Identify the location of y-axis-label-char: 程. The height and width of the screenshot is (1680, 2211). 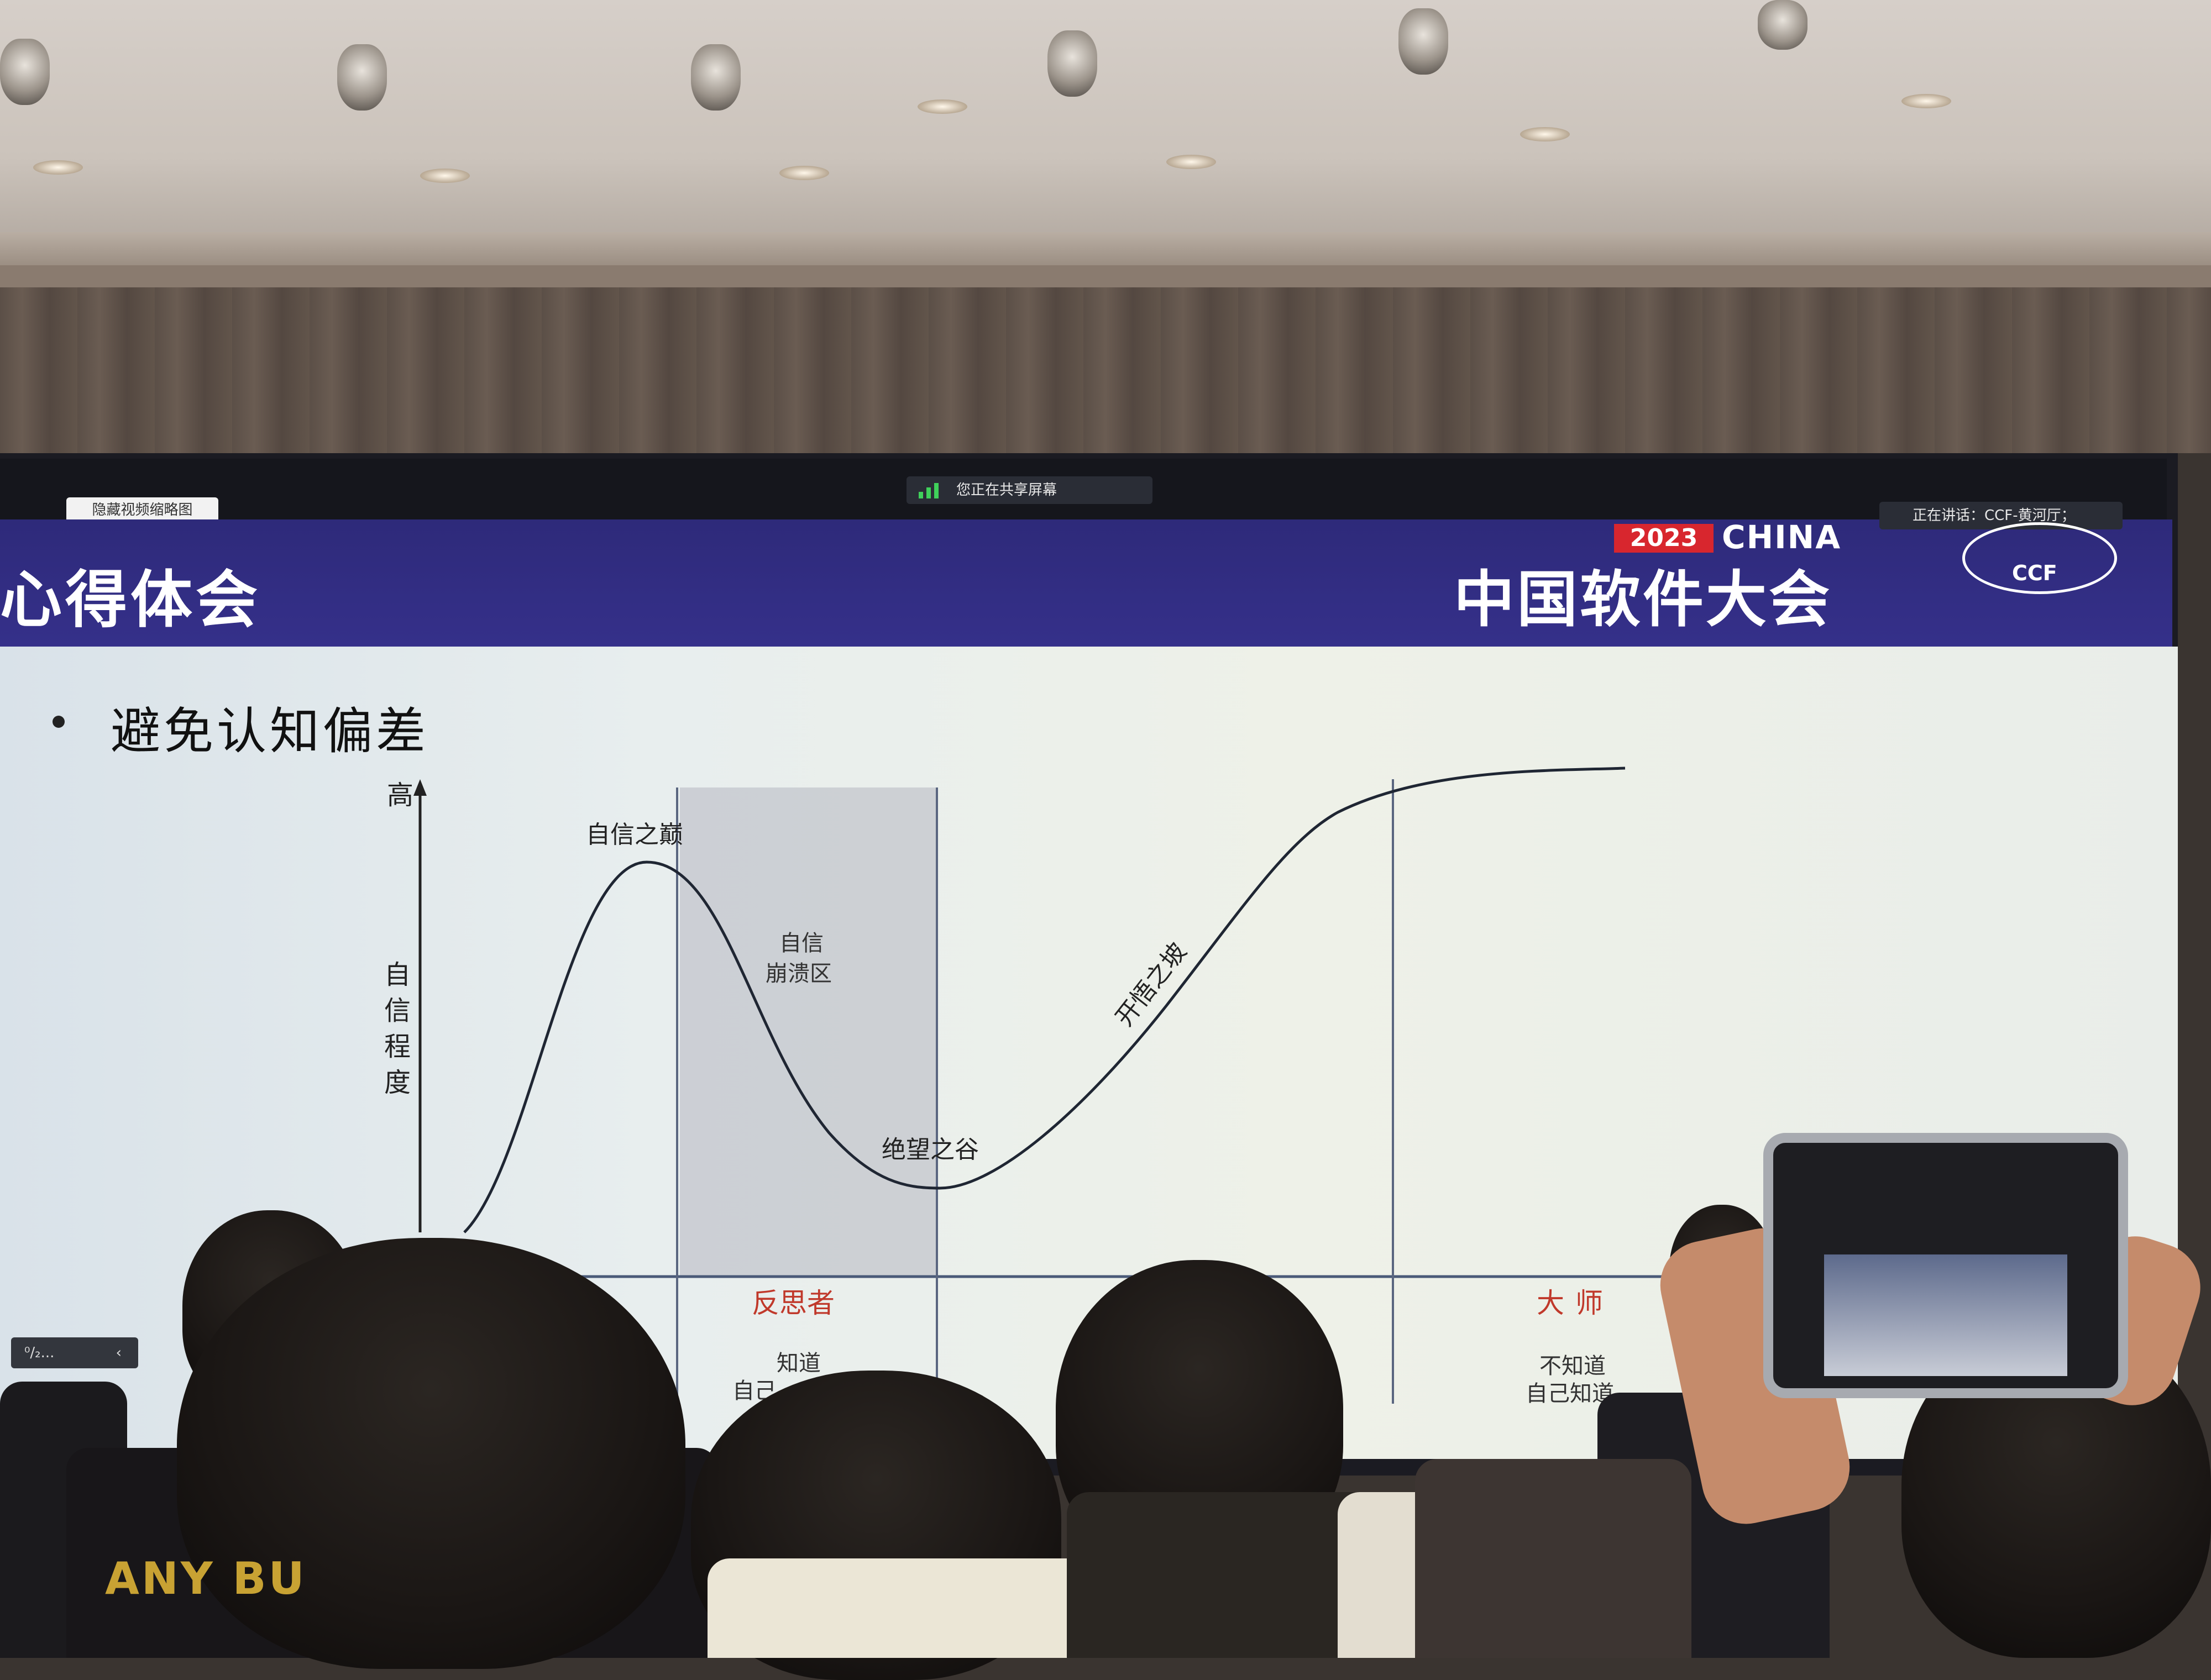
(397, 1047).